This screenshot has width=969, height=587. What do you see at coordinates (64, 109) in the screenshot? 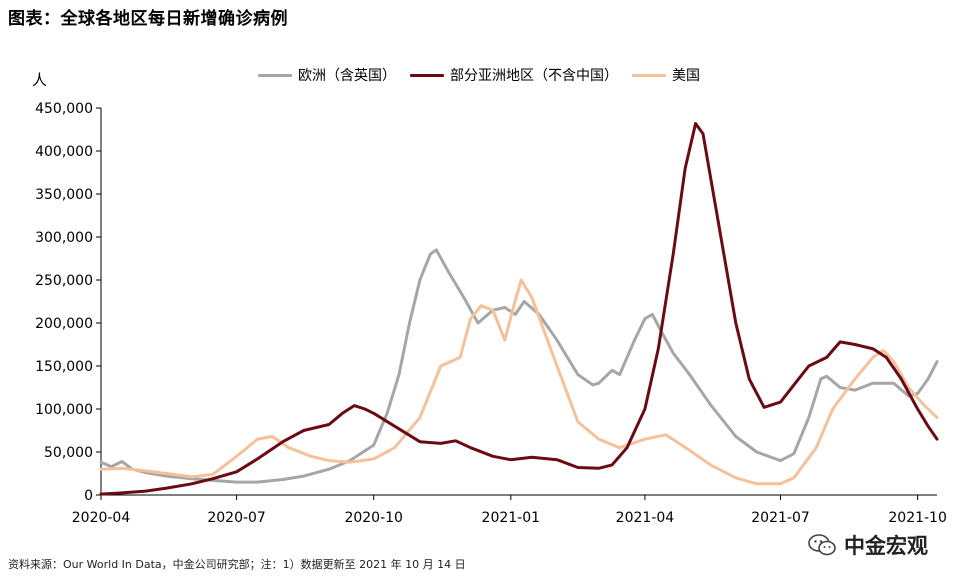
I see `y-tick-label: 450,000` at bounding box center [64, 109].